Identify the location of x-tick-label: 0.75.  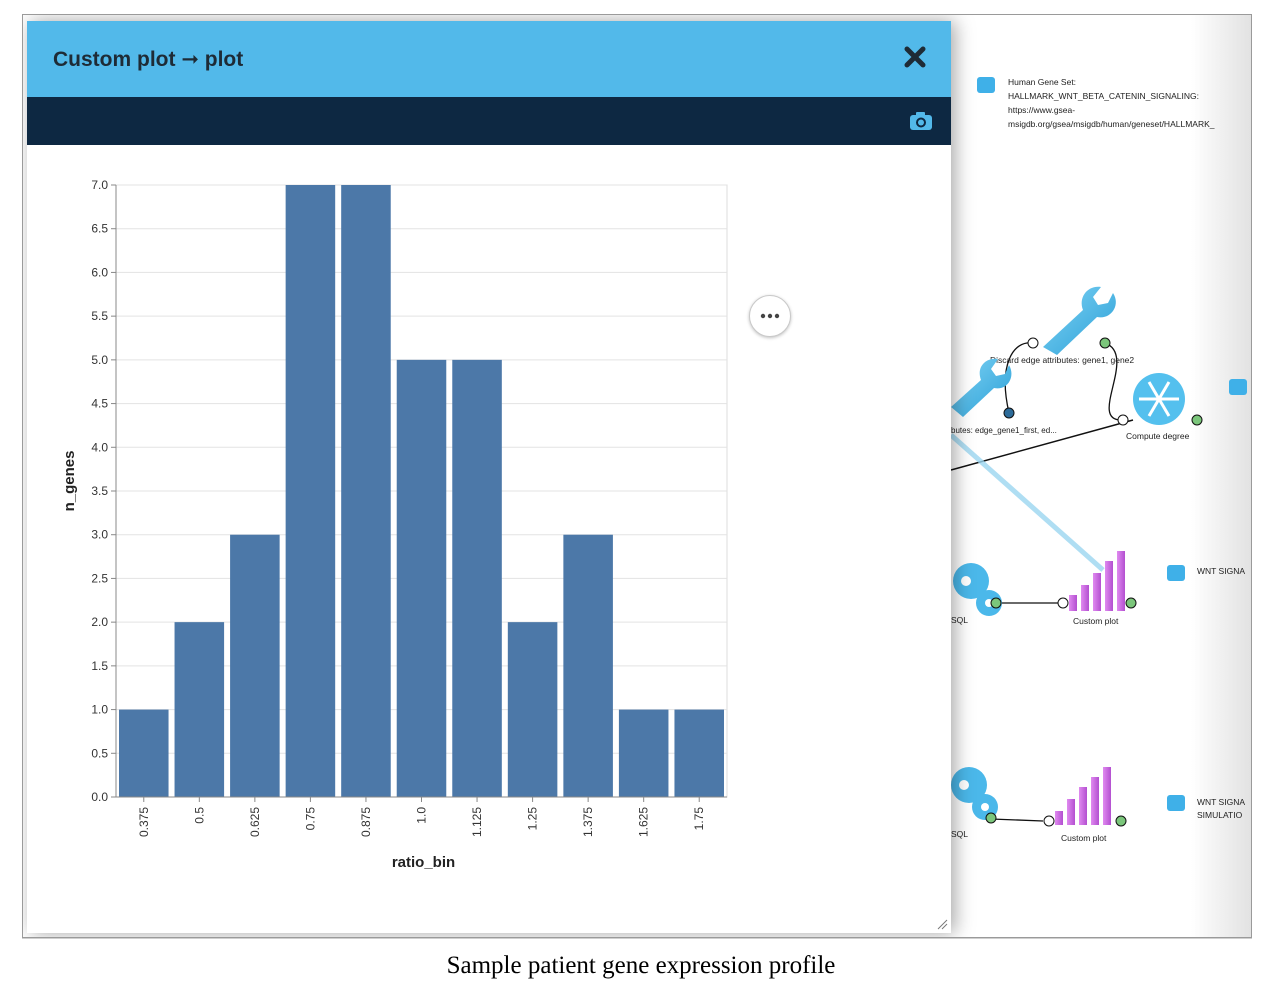
(310, 819).